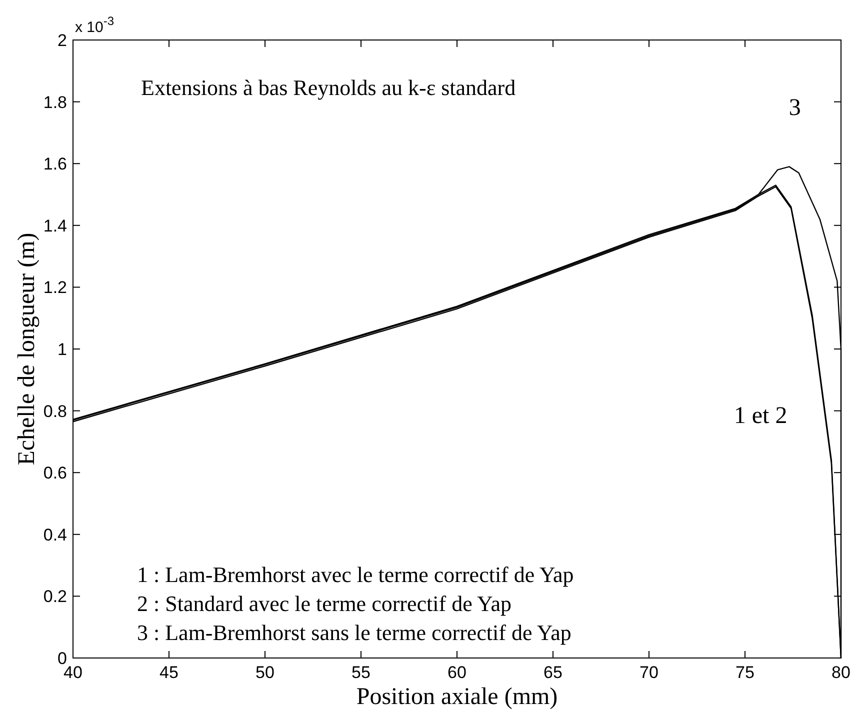 This screenshot has height=718, width=867. I want to click on y-tick-label: 0.6, so click(55, 473).